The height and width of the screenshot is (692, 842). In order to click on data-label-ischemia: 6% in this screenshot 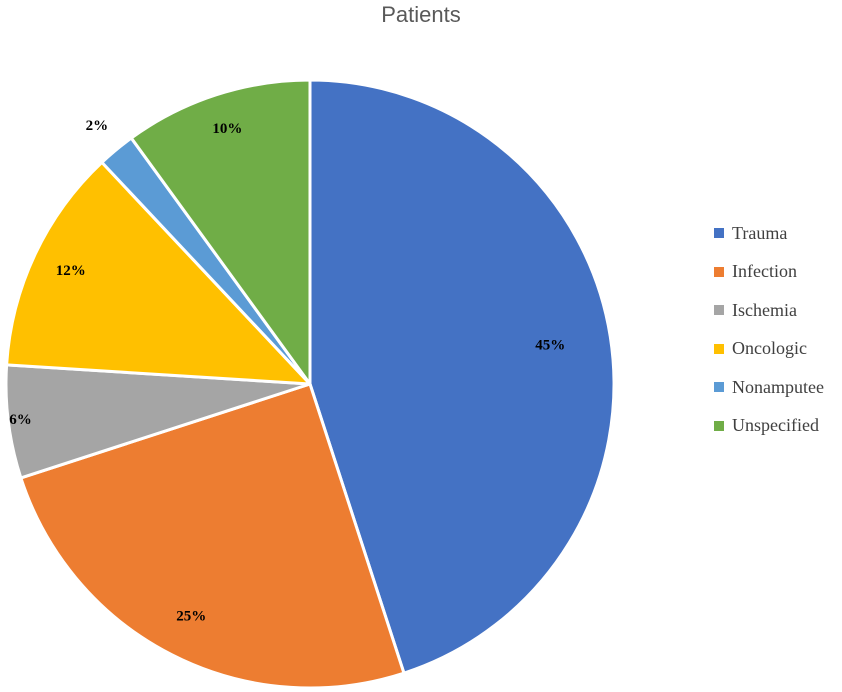, I will do `click(20, 420)`.